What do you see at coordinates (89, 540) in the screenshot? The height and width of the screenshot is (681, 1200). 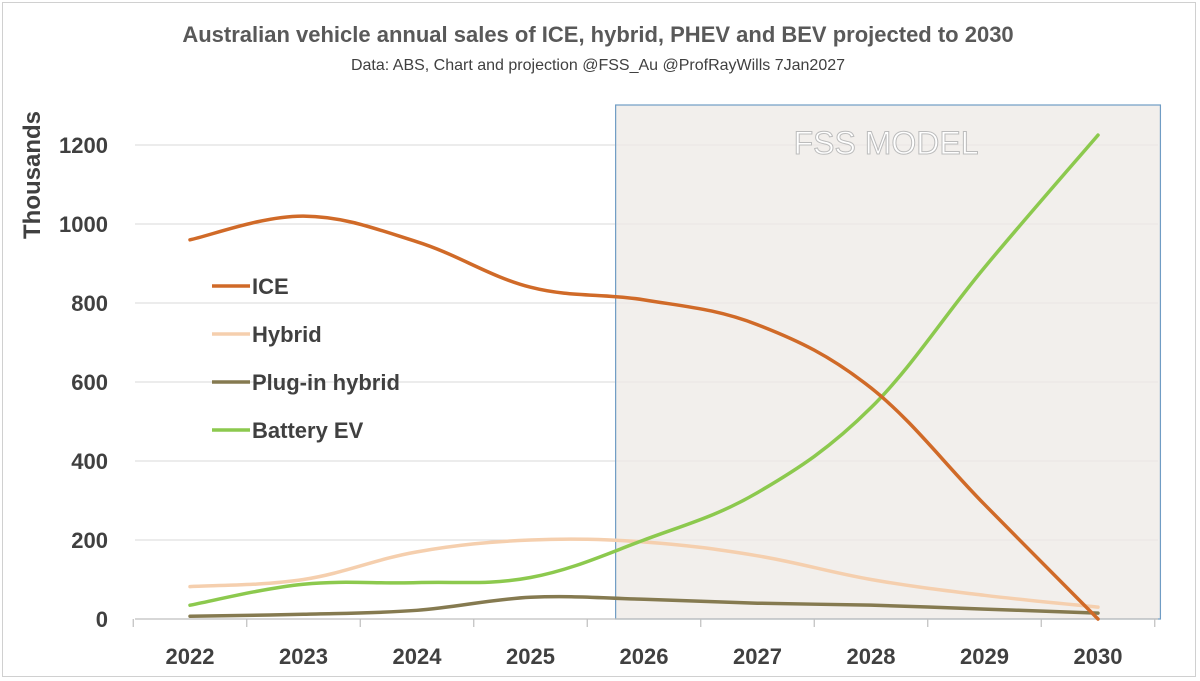 I see `y-tick-label: 200` at bounding box center [89, 540].